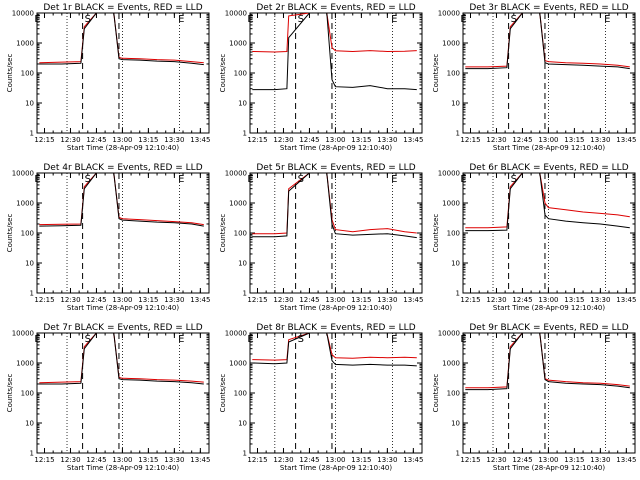  What do you see at coordinates (548, 168) in the screenshot?
I see `panel-title: Det 6r BLACK = Events, RED = LLD` at bounding box center [548, 168].